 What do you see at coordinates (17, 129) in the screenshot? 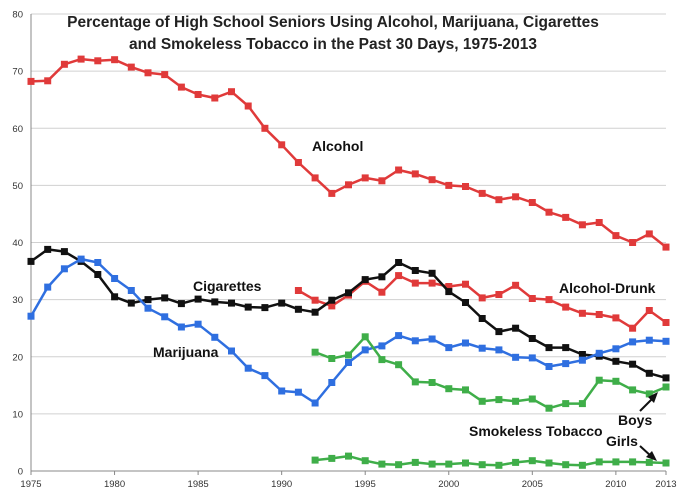
I see `y-tick-label: 60` at bounding box center [17, 129].